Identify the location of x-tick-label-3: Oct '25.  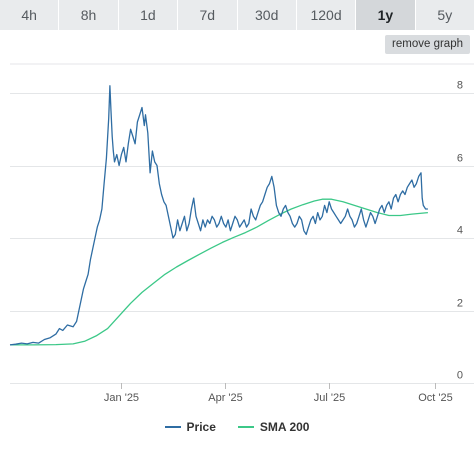
(435, 398).